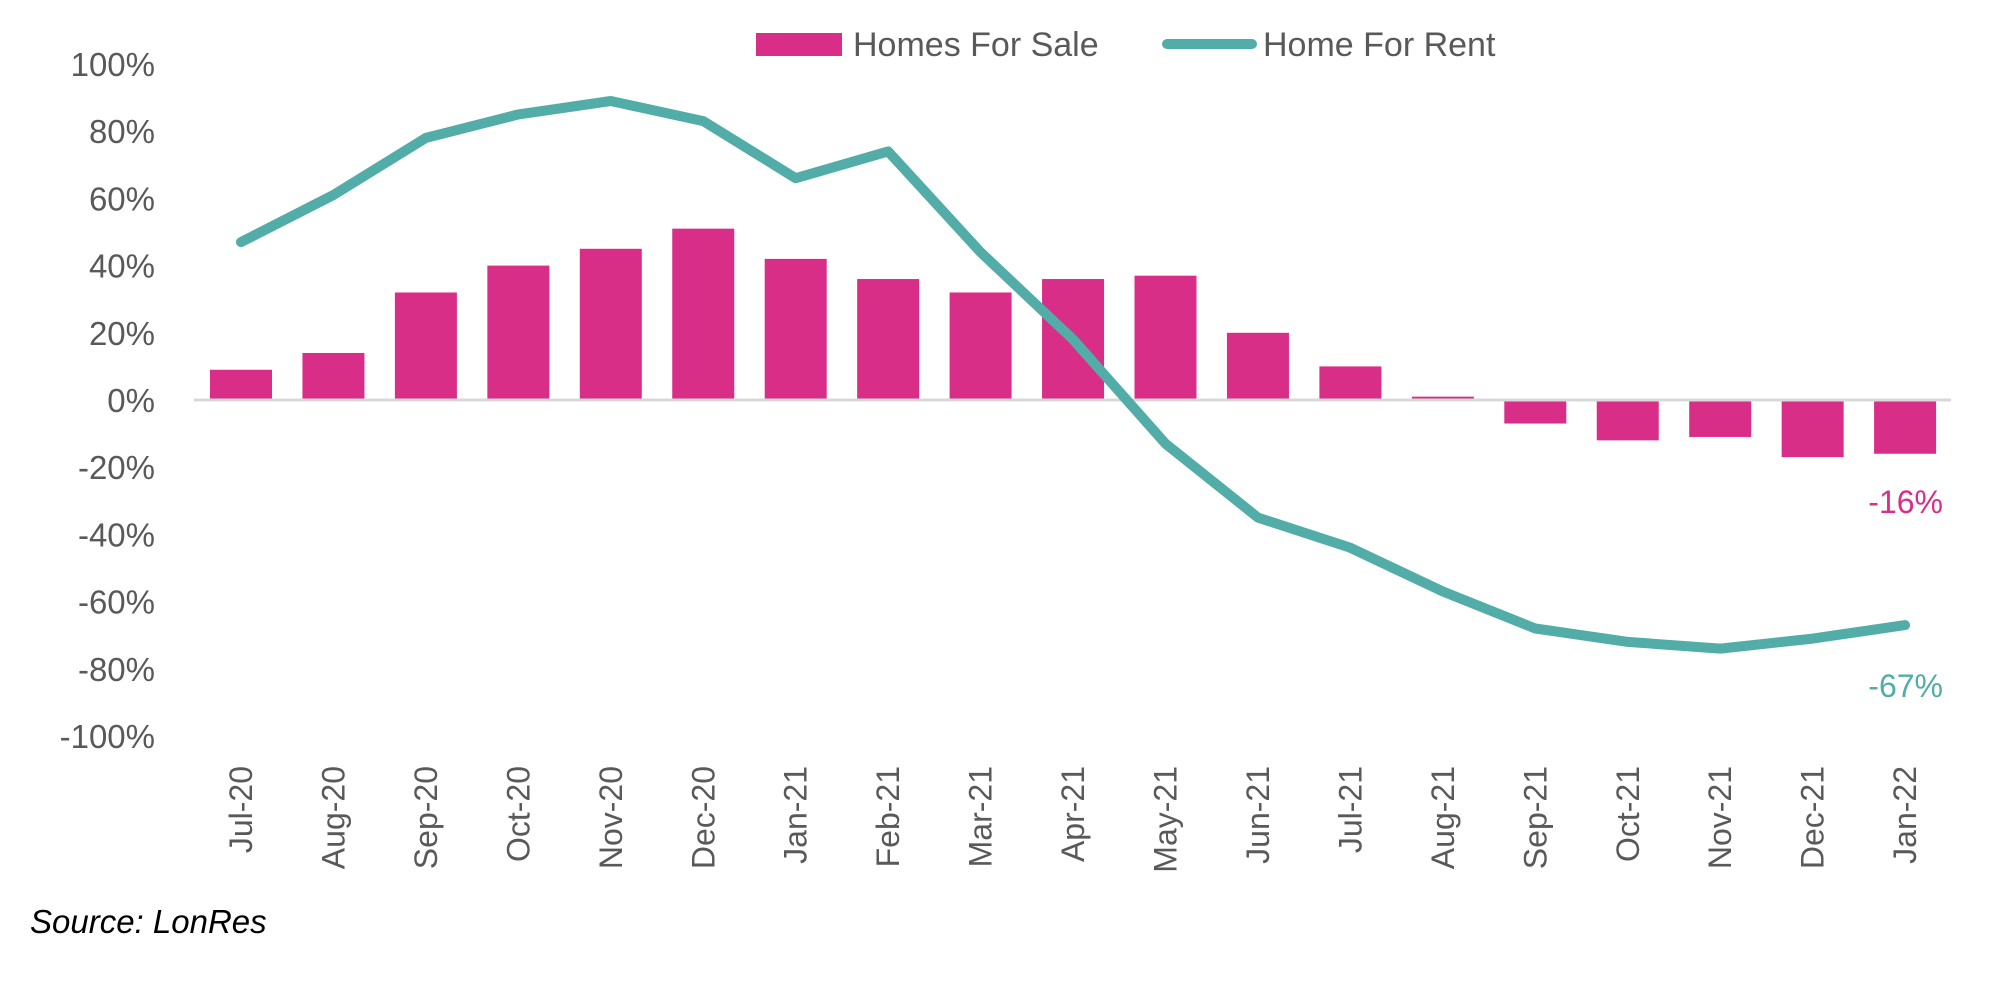  I want to click on y-tick-label: 0%, so click(131, 400).